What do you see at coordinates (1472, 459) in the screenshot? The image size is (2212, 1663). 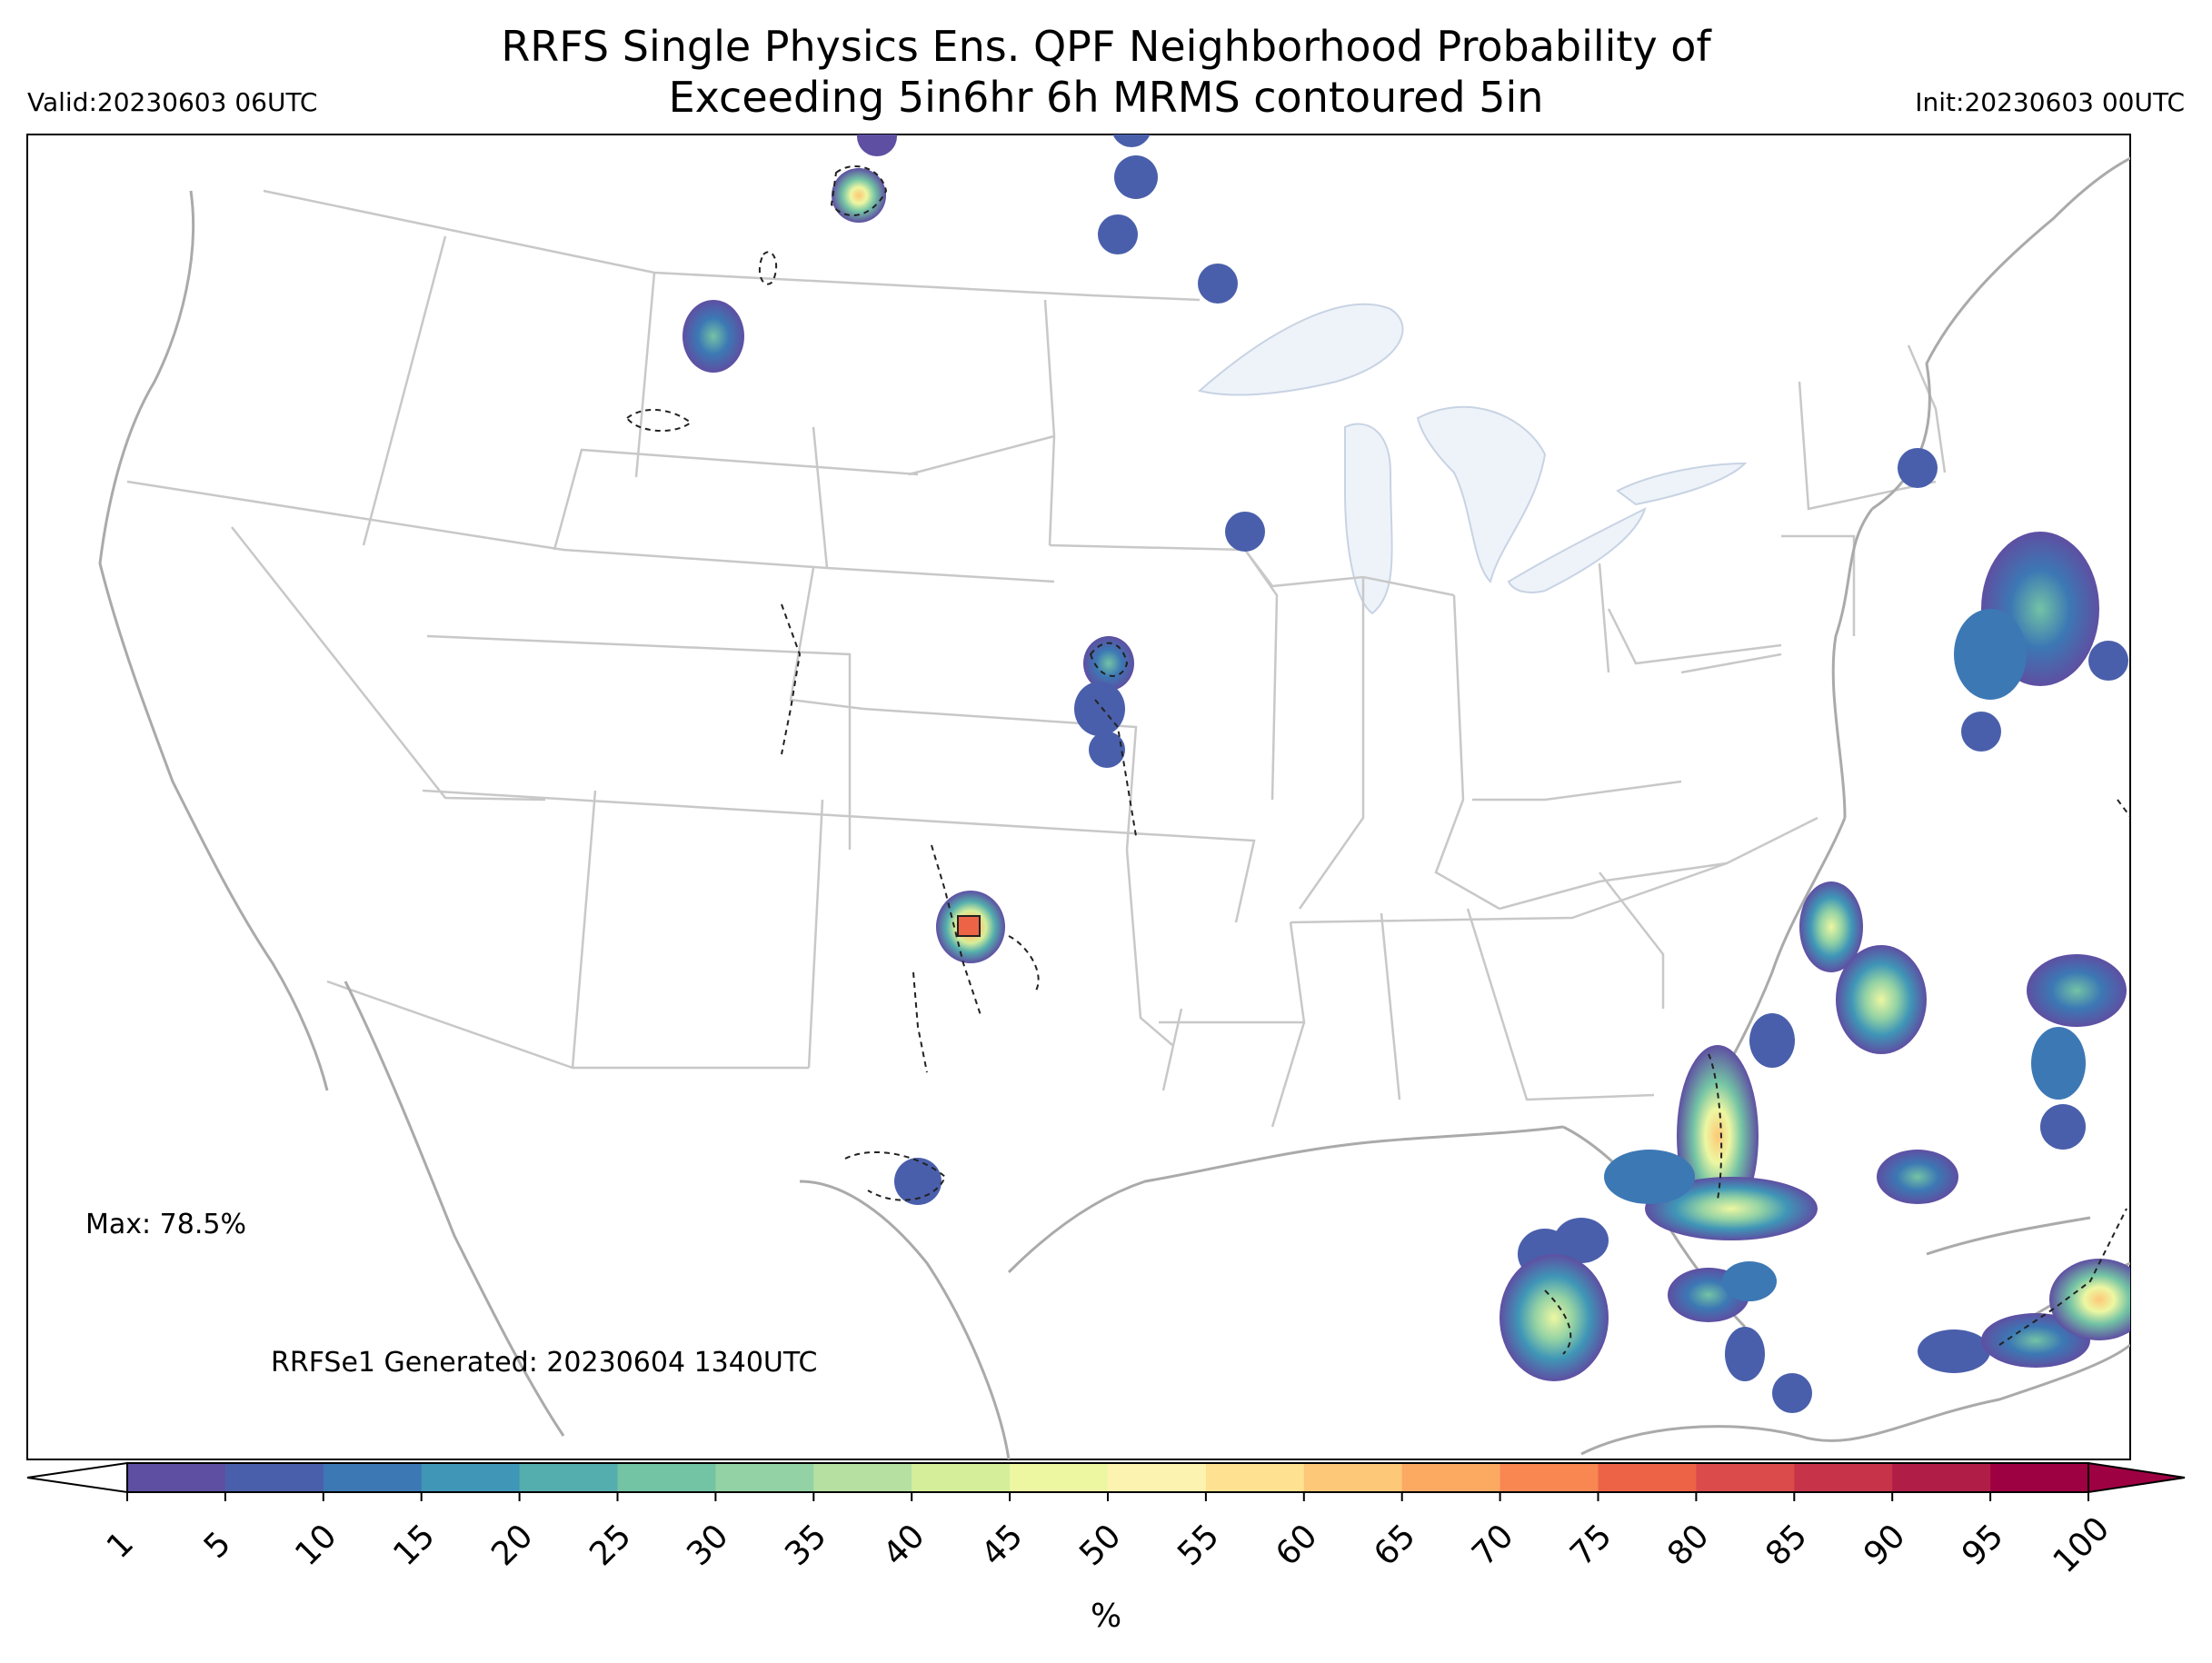 I see `great-lakes` at bounding box center [1472, 459].